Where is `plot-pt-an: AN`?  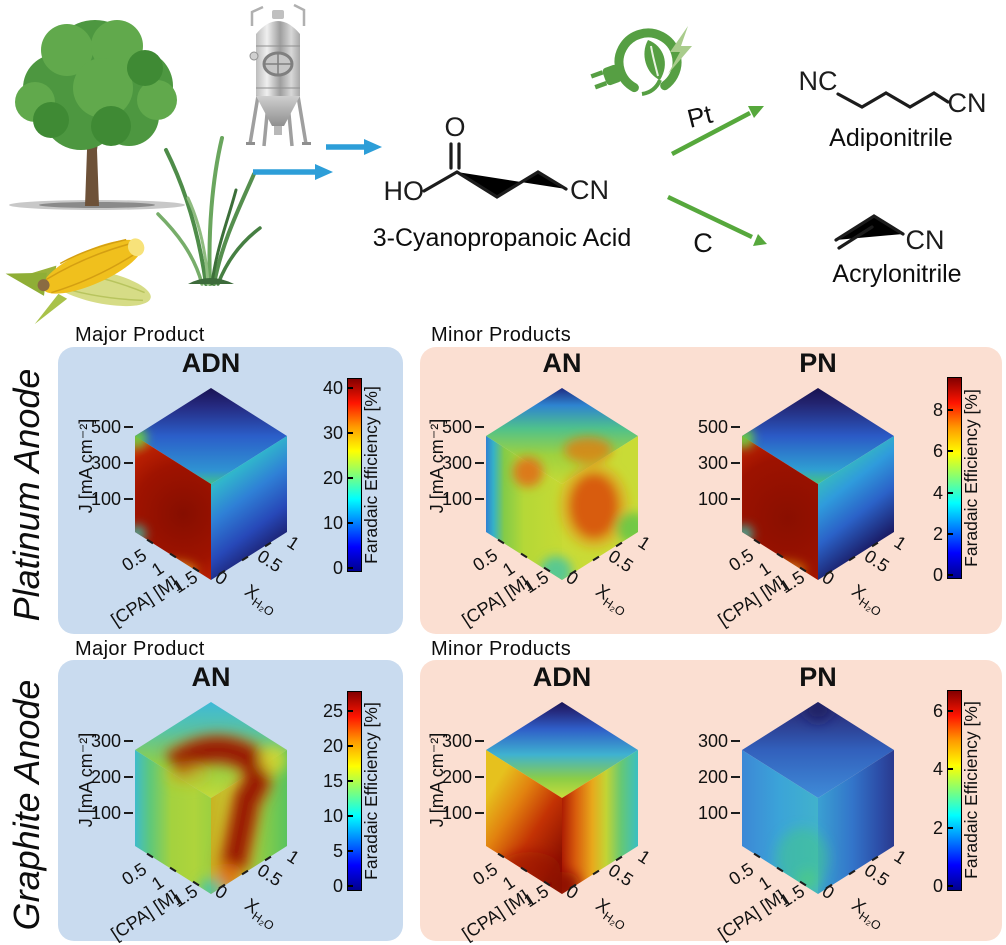
plot-pt-an: AN is located at coordinates (547, 489).